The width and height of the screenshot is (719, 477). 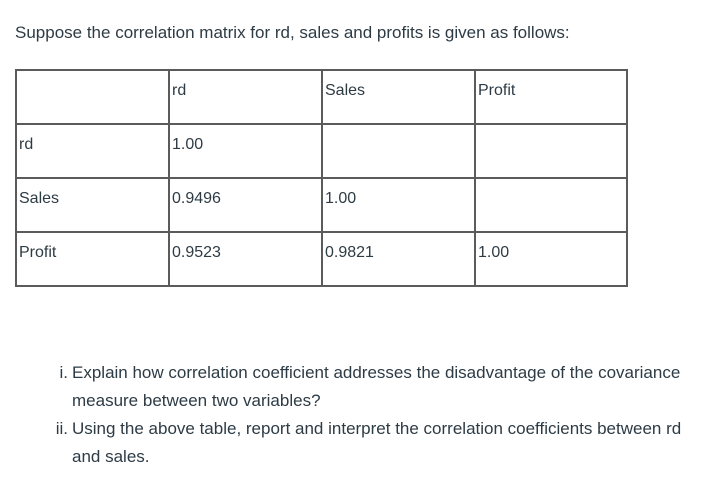 I want to click on cell-sales-profit, so click(x=551, y=205).